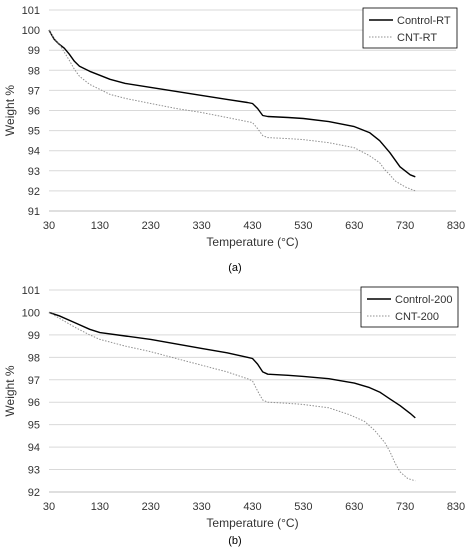  Describe the element at coordinates (424, 21) in the screenshot. I see `legend-label: Control-RT` at that location.